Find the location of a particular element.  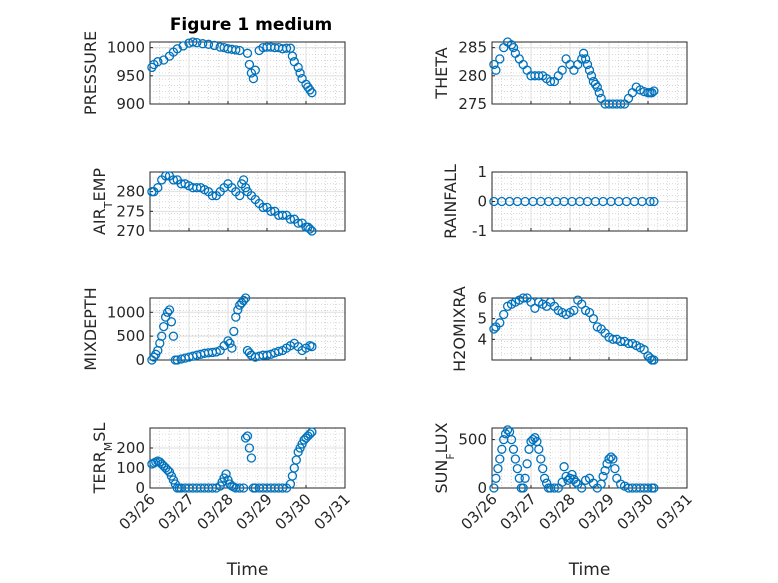

subplot-pressure: 900 950 1000 PRESSURE is located at coordinates (213, 73).